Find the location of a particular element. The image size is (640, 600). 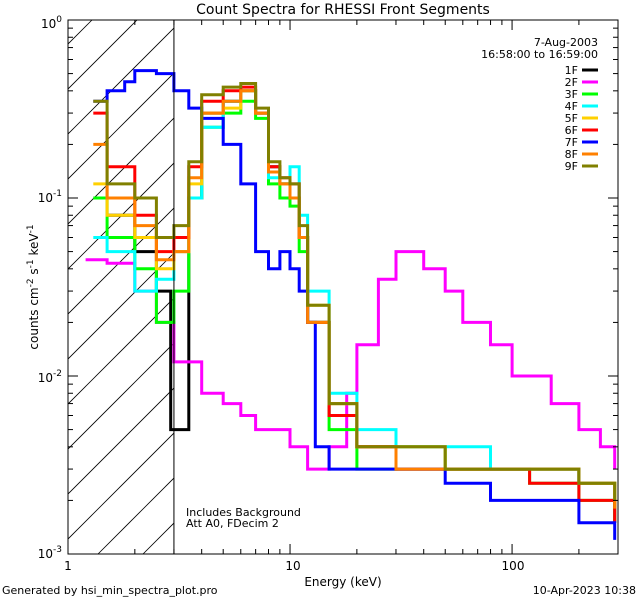

y-tick-label-1e0: 10⁰ is located at coordinates (51, 23).